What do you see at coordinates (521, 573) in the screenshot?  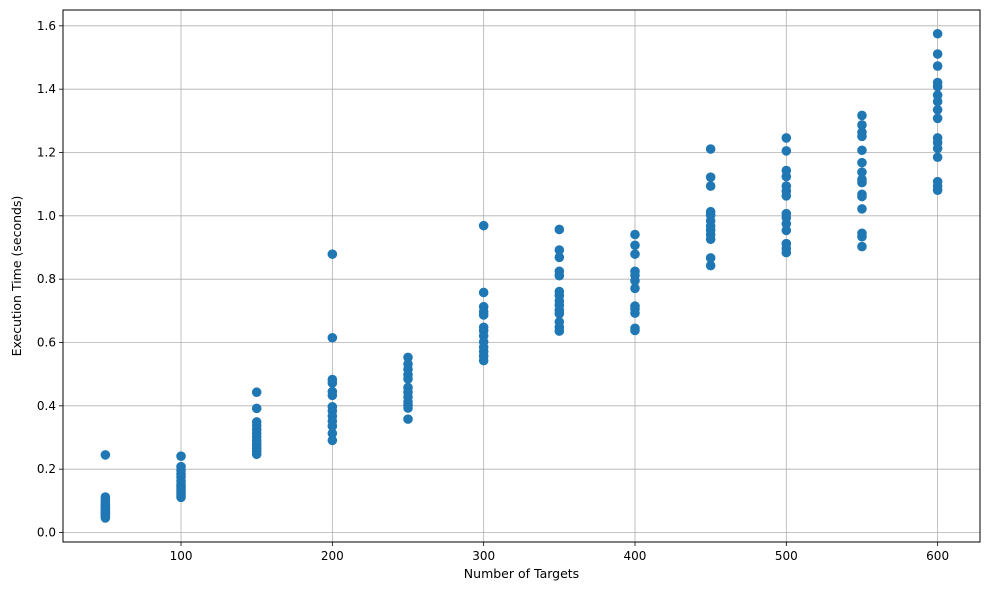 I see `x-axis-label: Number of Targets` at bounding box center [521, 573].